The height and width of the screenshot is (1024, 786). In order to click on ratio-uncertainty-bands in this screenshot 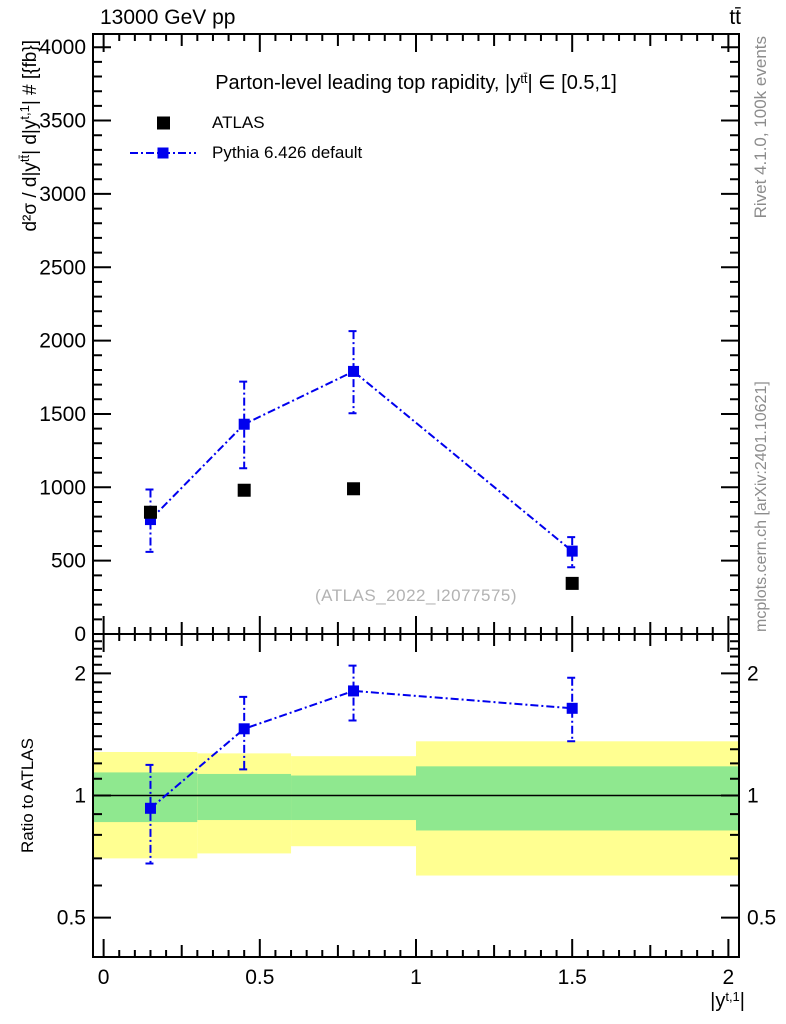, I will do `click(416, 808)`.